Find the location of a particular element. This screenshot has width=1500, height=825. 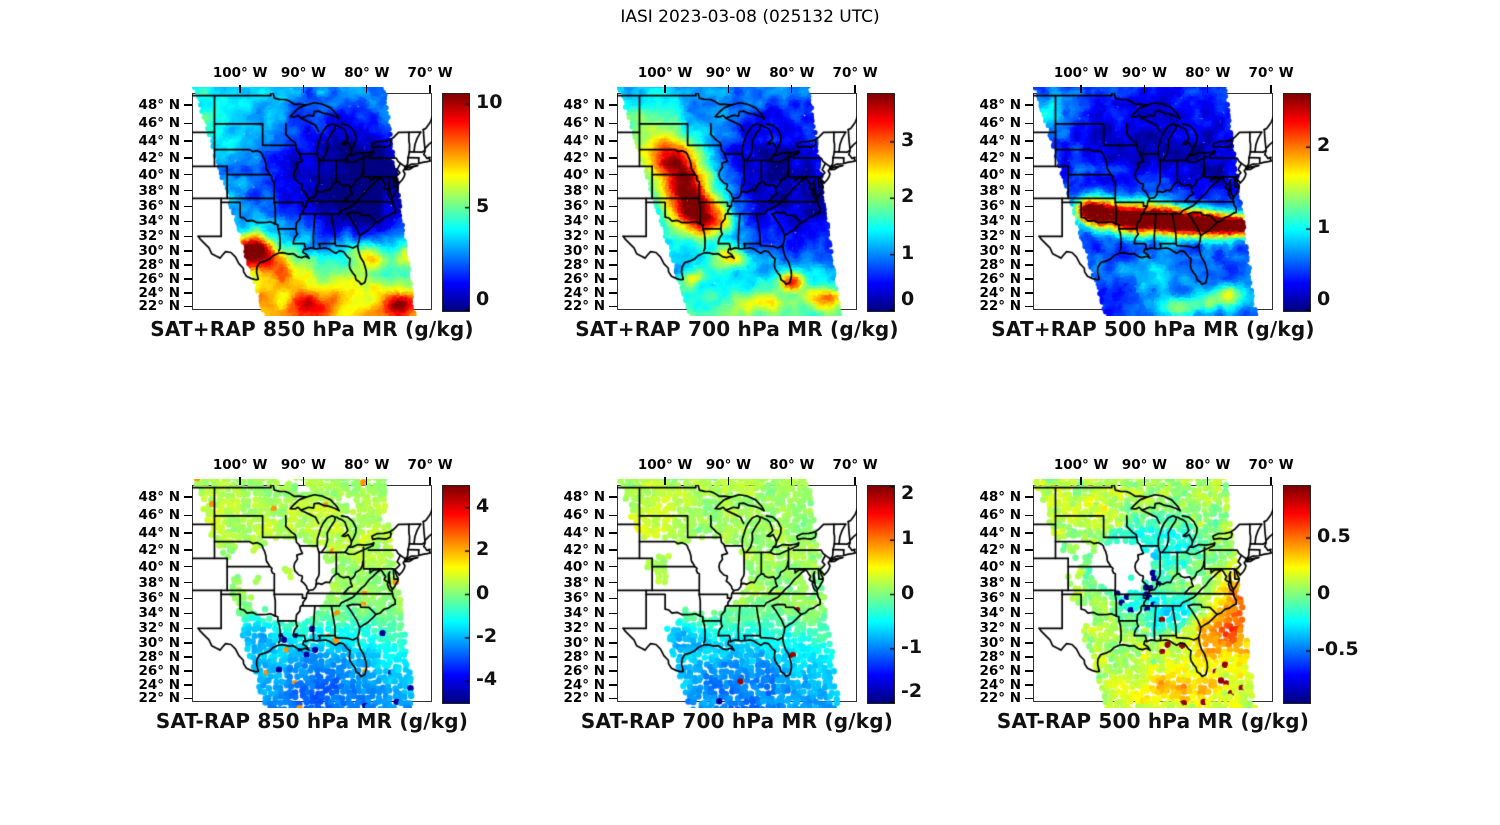

lat-tick-label: 32° N is located at coordinates (584, 628).